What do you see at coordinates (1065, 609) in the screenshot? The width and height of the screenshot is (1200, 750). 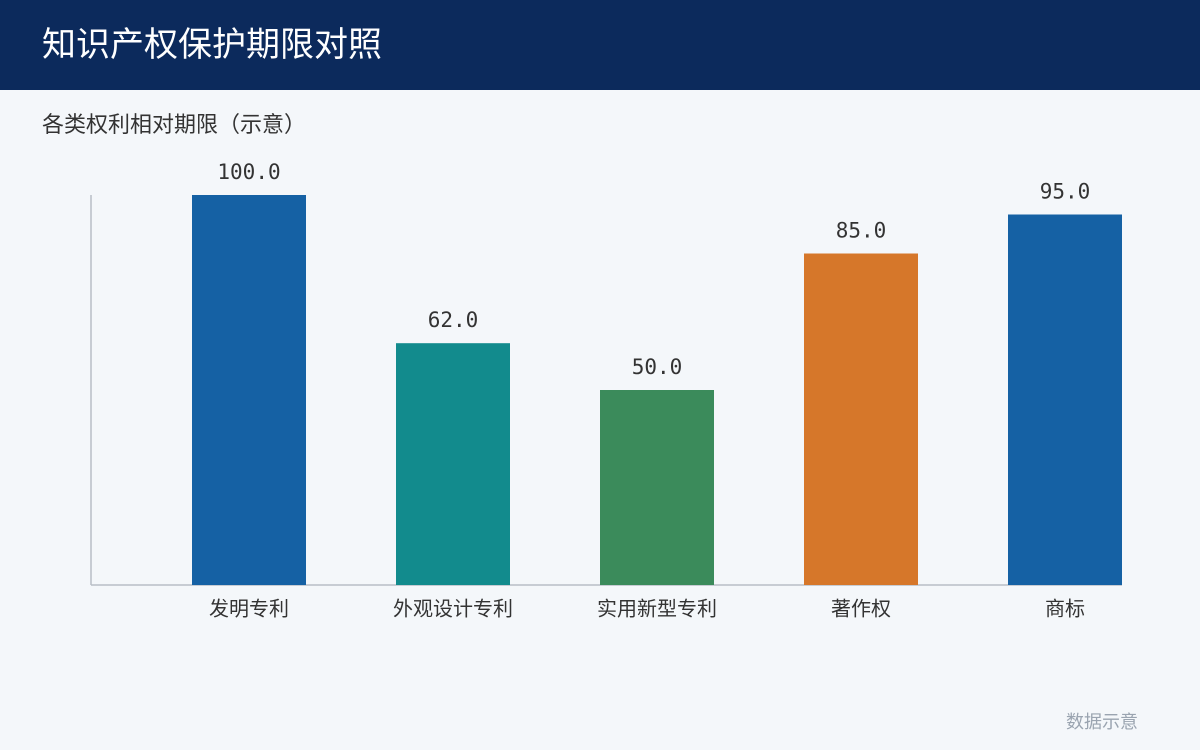 I see `x-tick-label: 商标` at bounding box center [1065, 609].